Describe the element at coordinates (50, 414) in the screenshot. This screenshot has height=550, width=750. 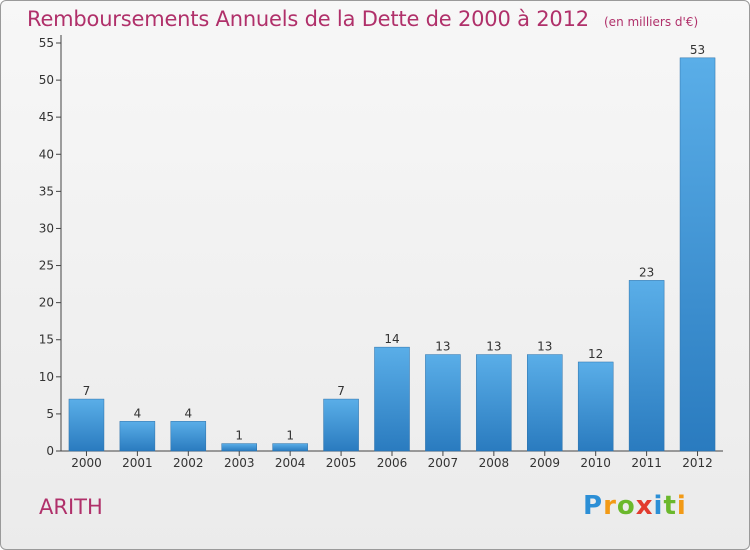
I see `y-tick-label: 5` at that location.